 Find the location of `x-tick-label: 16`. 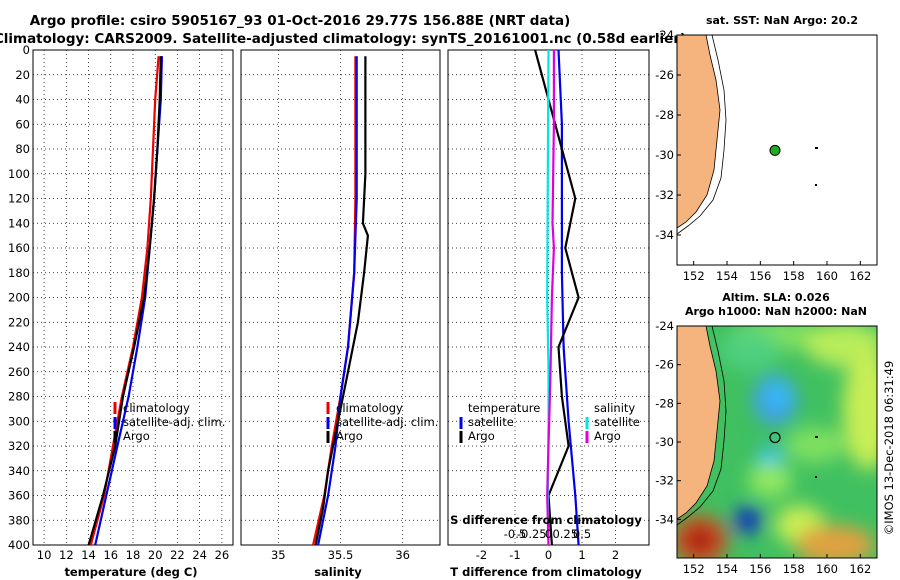

x-tick-label: 16 is located at coordinates (110, 555).